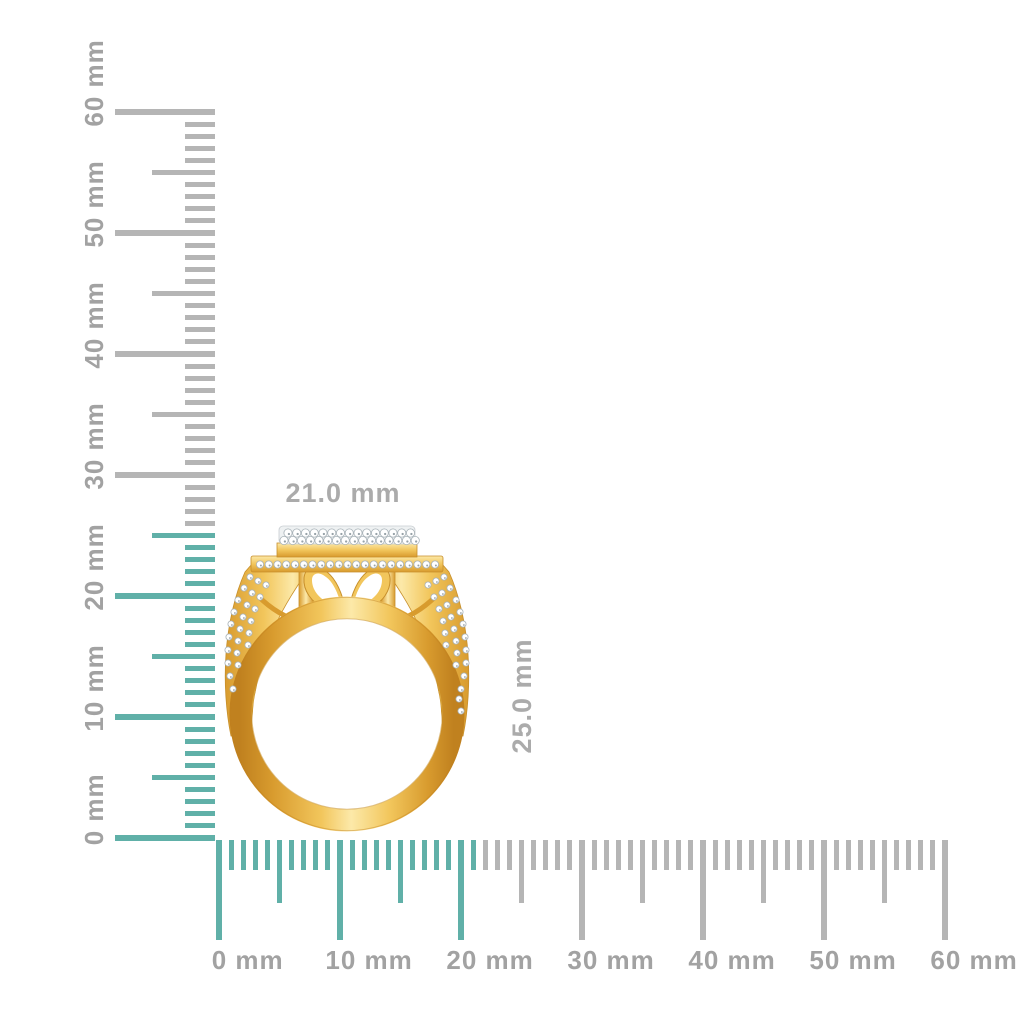 The image size is (1024, 1024). Describe the element at coordinates (611, 960) in the screenshot. I see `horizontal-ruler-label: 30 mm` at that location.